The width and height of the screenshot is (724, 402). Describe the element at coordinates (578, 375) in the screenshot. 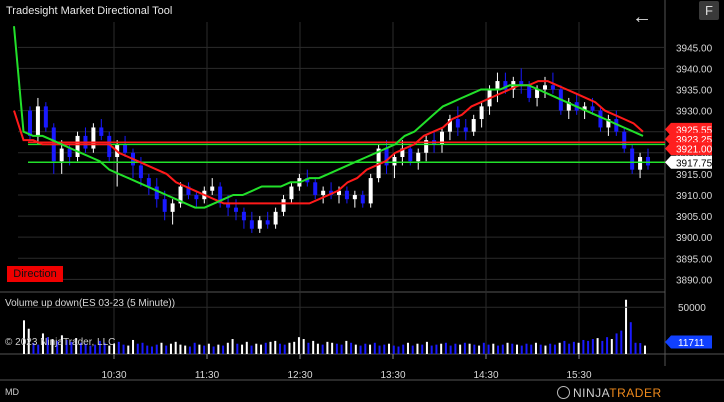

I see `time-tick-label: 15:30` at that location.